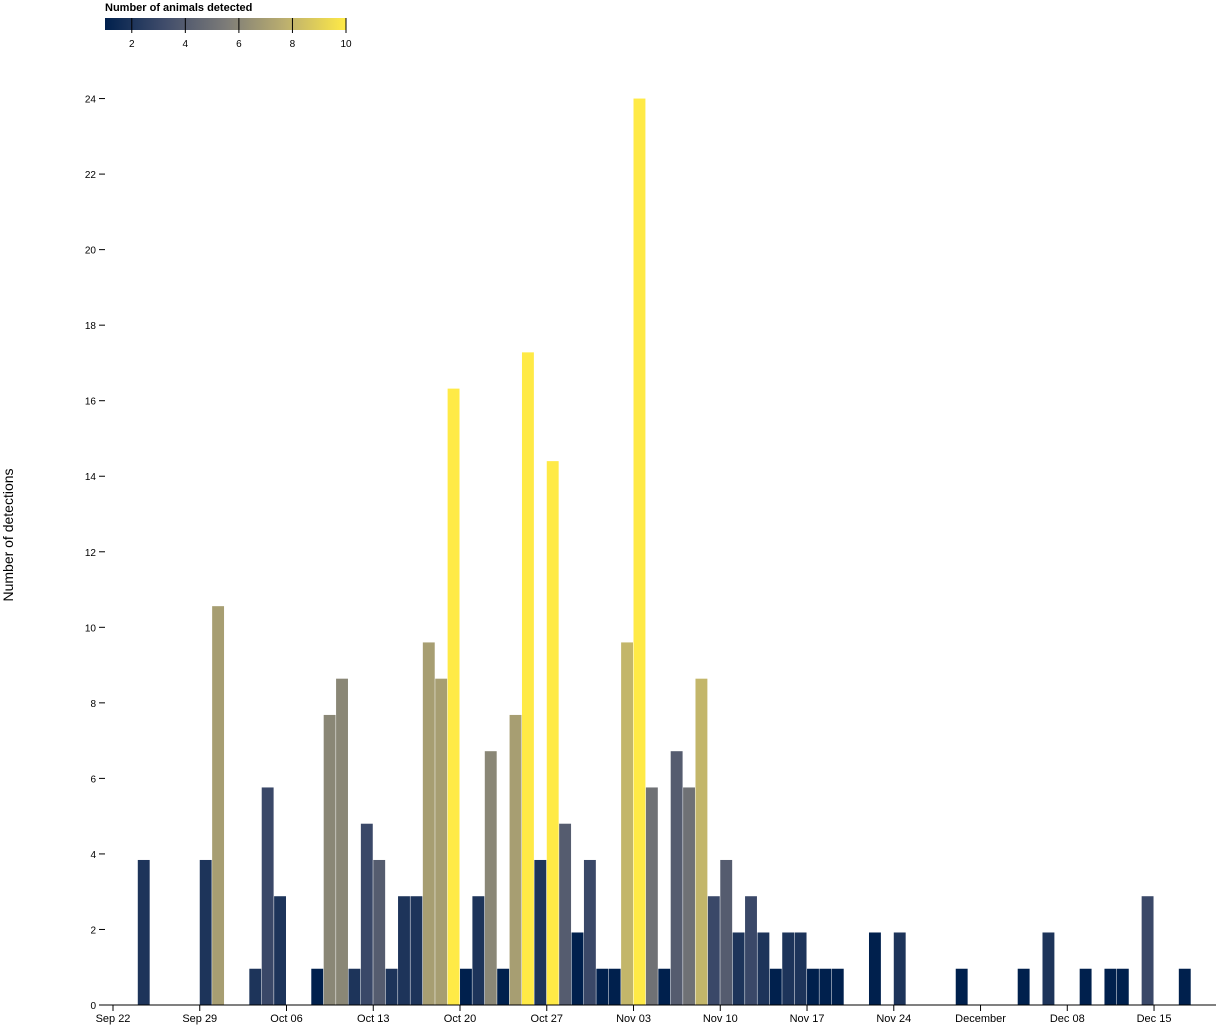 This screenshot has width=1224, height=1029. Describe the element at coordinates (91, 402) in the screenshot. I see `y-tick-label: 16` at that location.